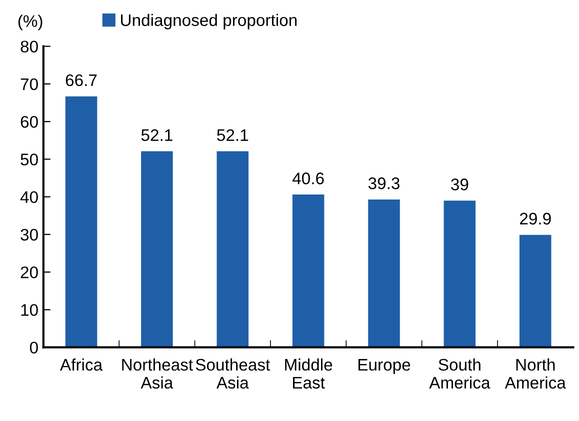  I want to click on text: 39, so click(459, 184).